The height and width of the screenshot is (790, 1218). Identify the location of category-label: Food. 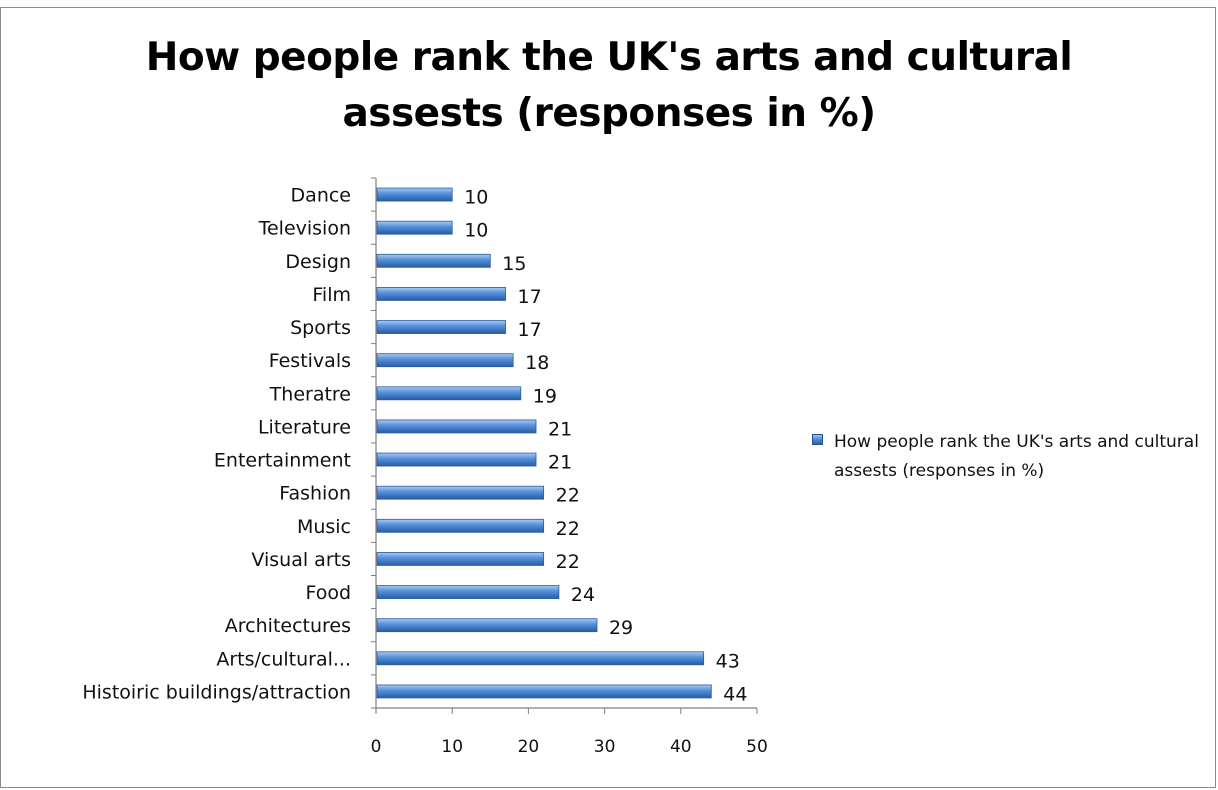
(328, 593).